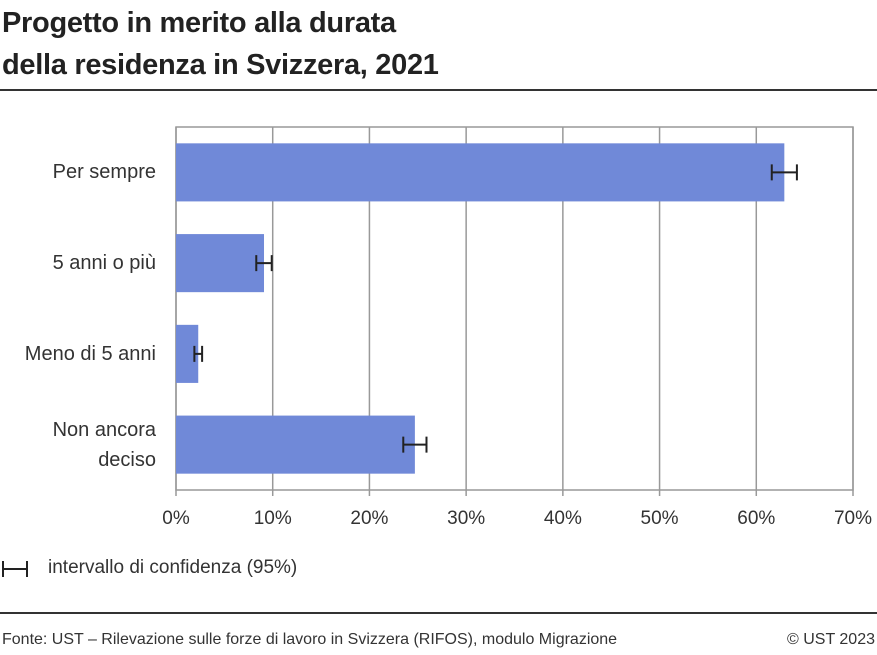  What do you see at coordinates (15, 569) in the screenshot?
I see `legend-icon` at bounding box center [15, 569].